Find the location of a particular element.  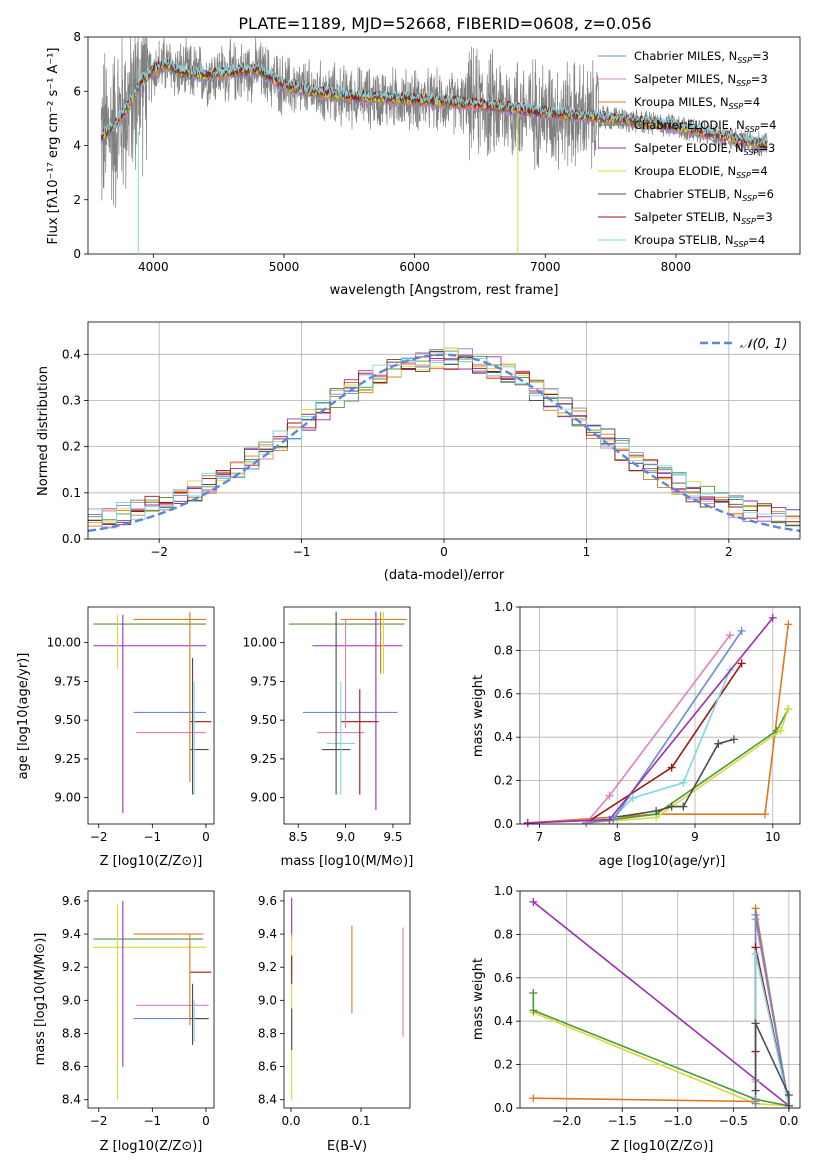

legend-label-main: Kroupa ELODIE, N is located at coordinates (685, 171).